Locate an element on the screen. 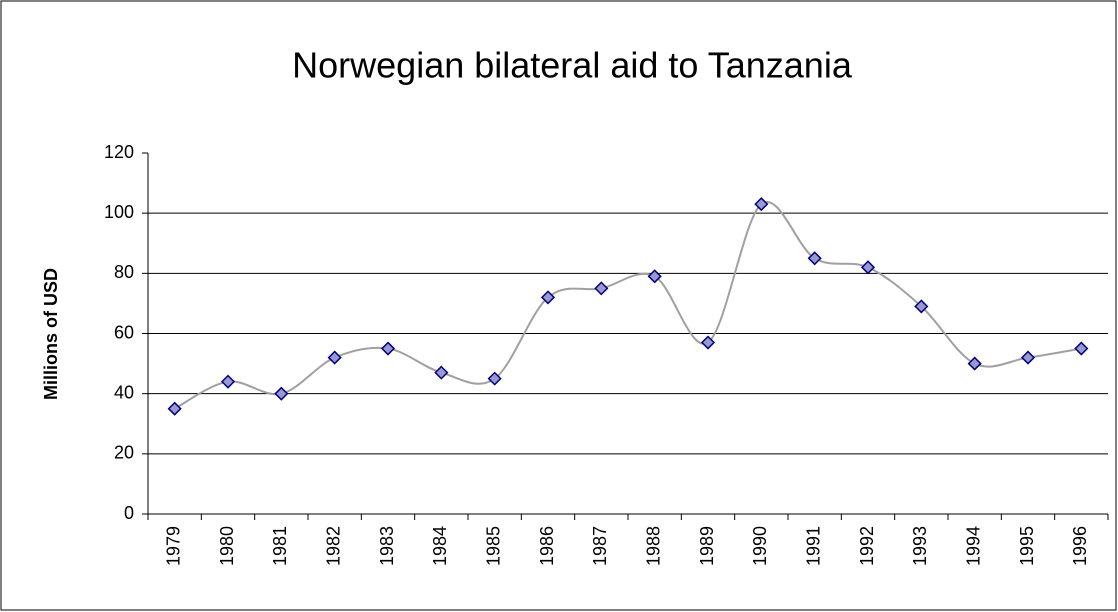  y-tick-label: 60 is located at coordinates (124, 332).